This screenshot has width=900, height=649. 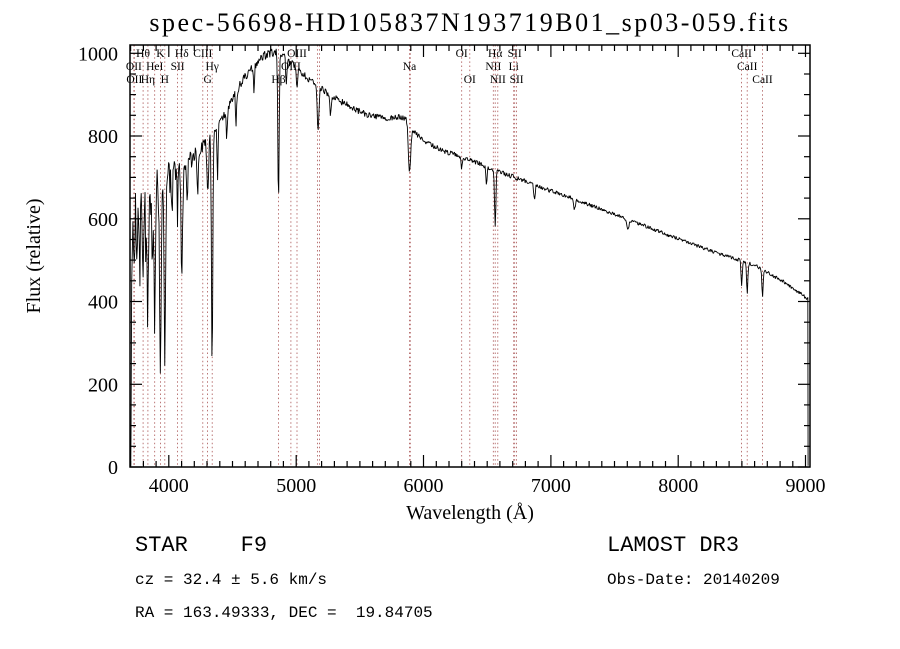 I want to click on spectral-line-label: Hδ, so click(x=182, y=54).